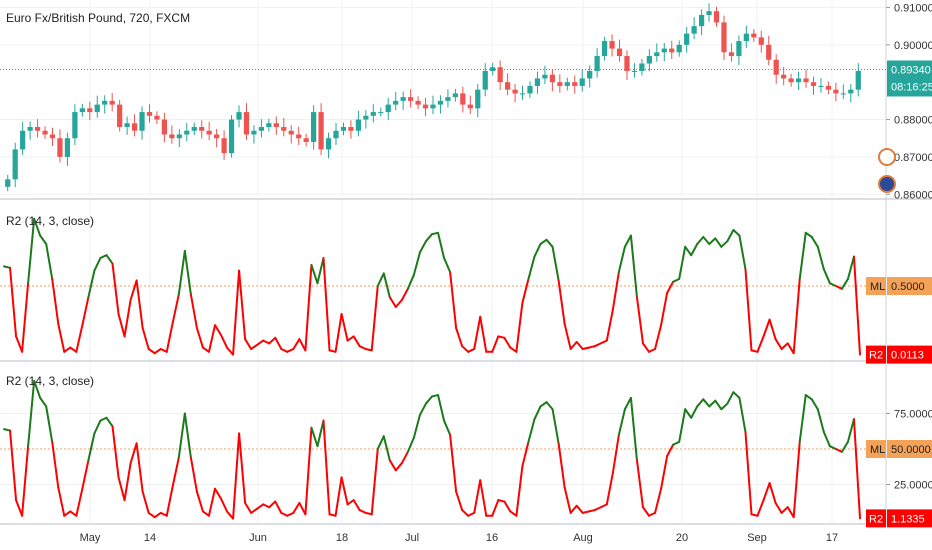 Image resolution: width=932 pixels, height=550 pixels. I want to click on time-tick-label: Jun, so click(258, 538).